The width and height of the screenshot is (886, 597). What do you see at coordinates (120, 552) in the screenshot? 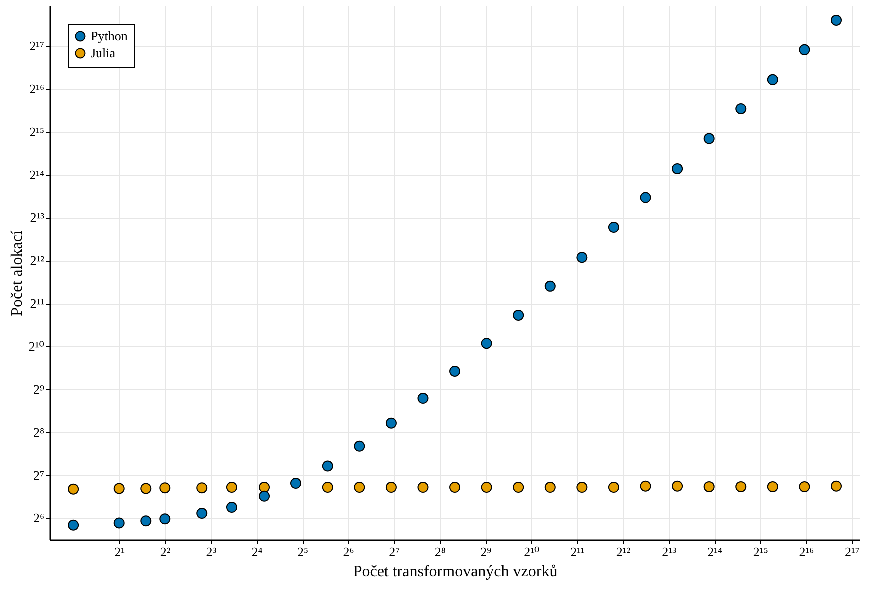
I see `x-tick-label: 2¹` at bounding box center [120, 552].